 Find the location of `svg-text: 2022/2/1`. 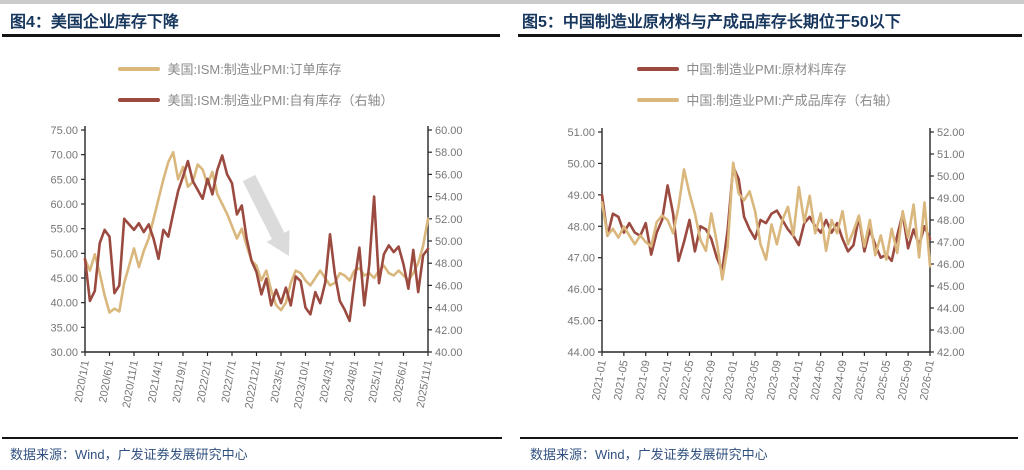

svg-text: 2022/2/1 is located at coordinates (204, 381).